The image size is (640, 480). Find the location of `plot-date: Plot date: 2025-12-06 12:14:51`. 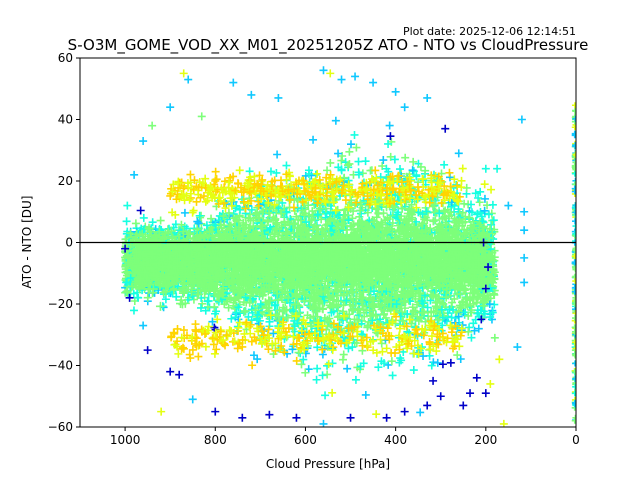

plot-date: Plot date: 2025-12-06 12:14:51 is located at coordinates (489, 31).